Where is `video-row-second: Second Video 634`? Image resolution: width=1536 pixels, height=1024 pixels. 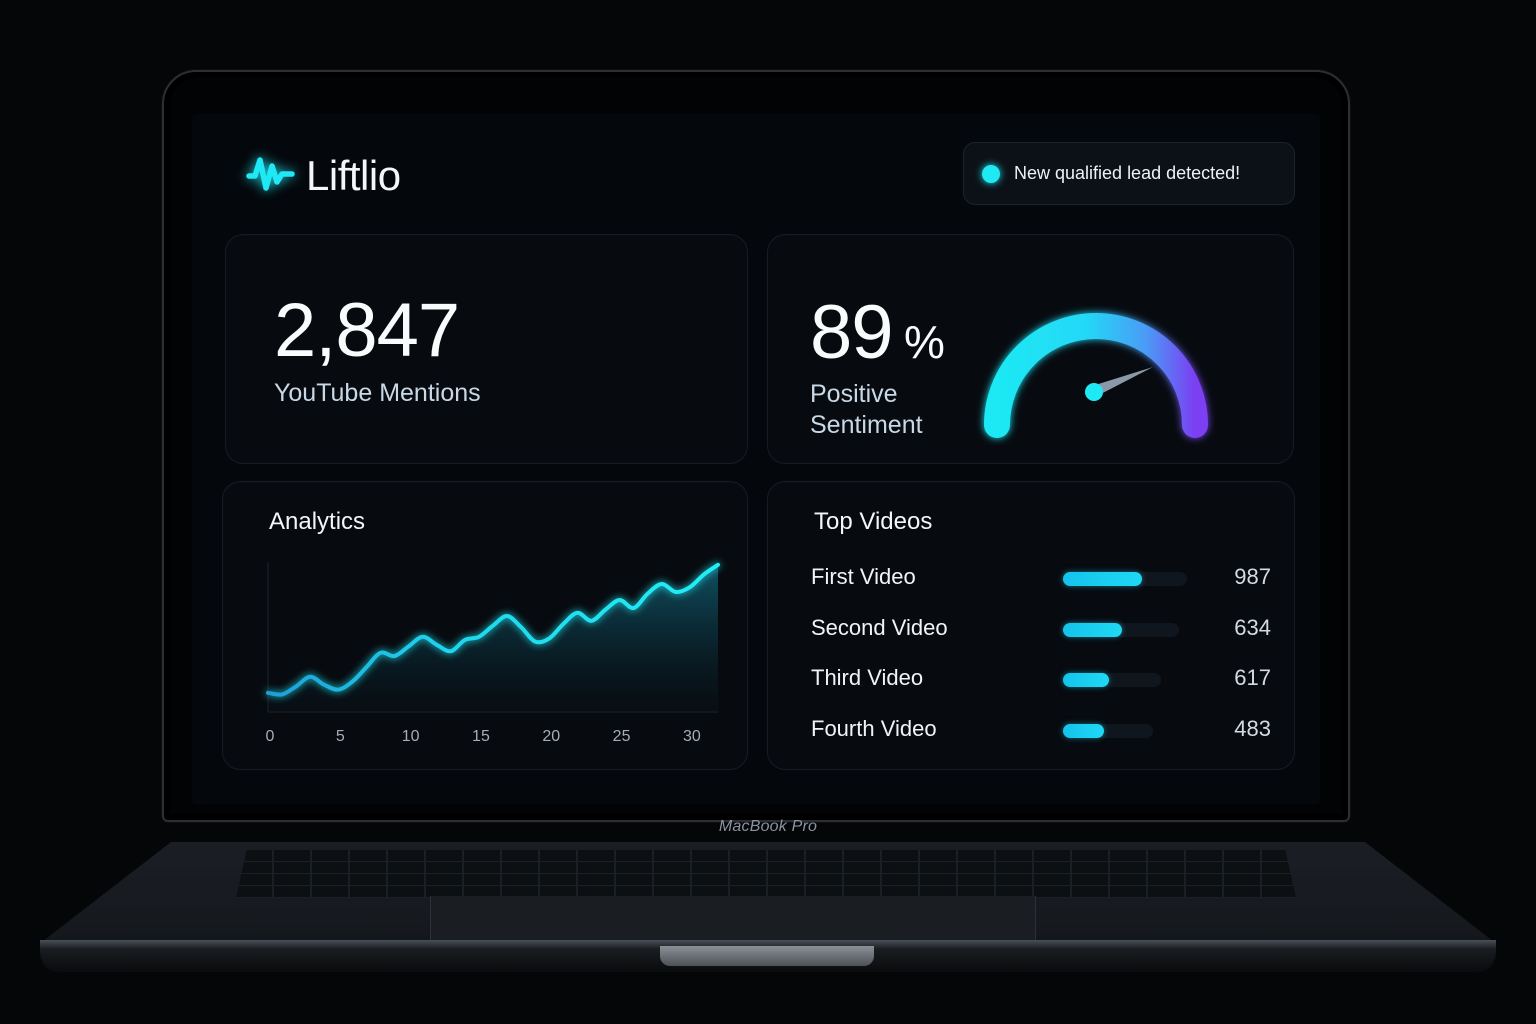
video-row-second: Second Video 634 is located at coordinates (1041, 630).